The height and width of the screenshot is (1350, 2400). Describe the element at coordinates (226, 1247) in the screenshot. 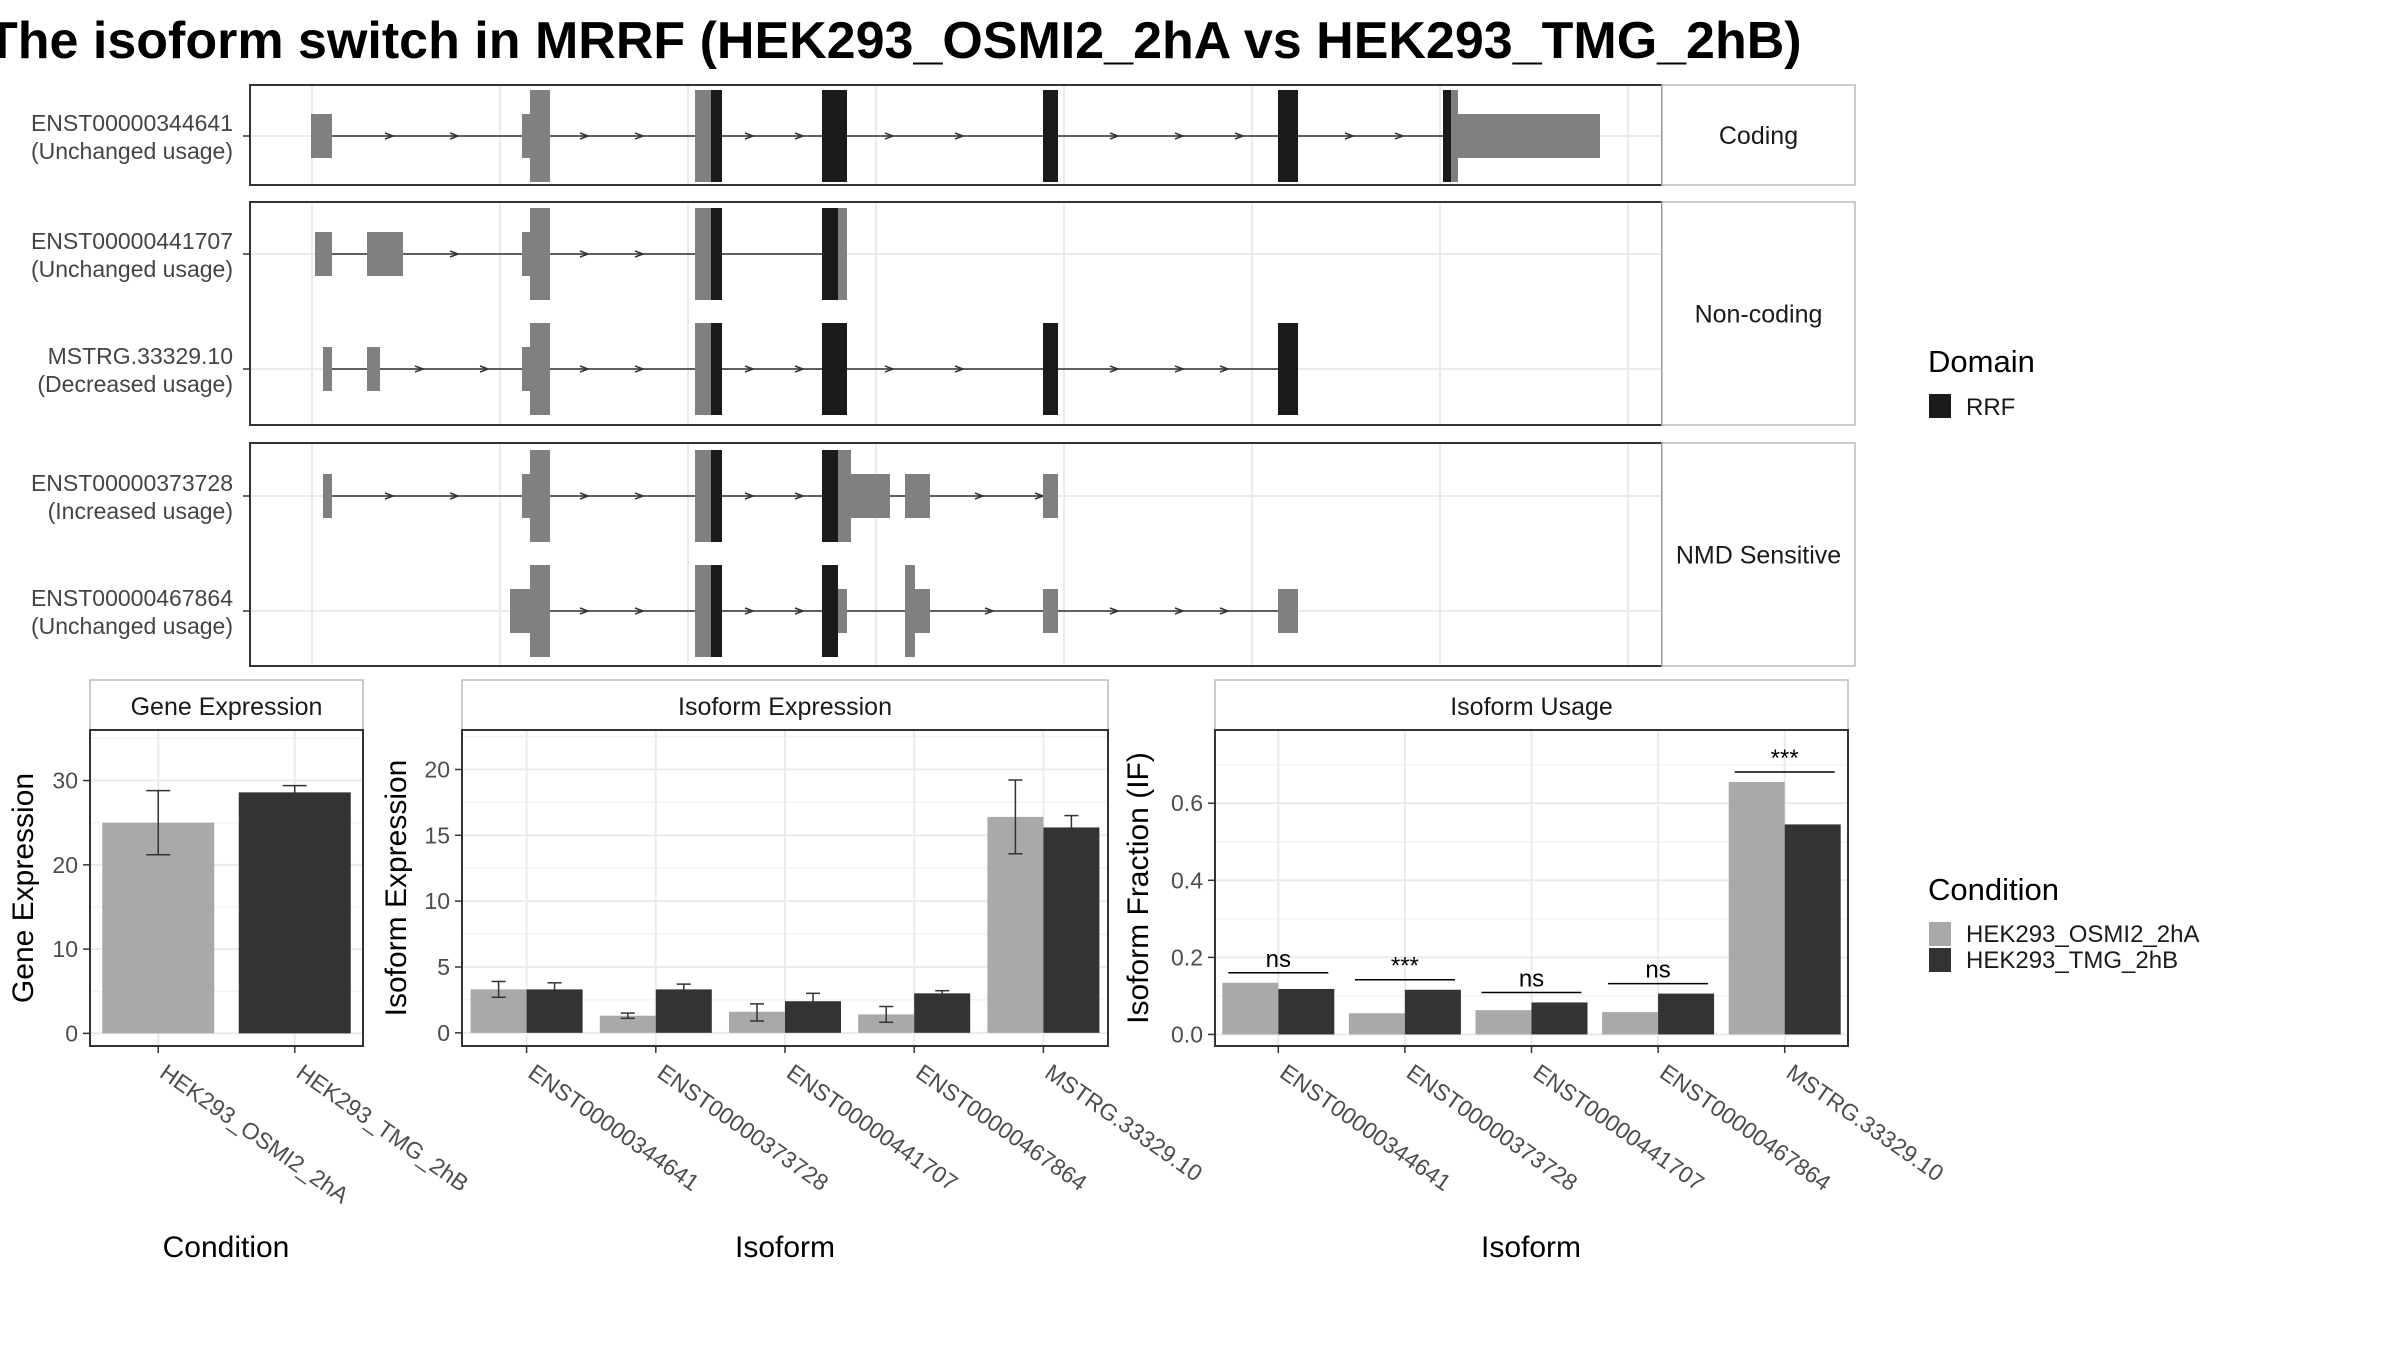

I see `x-axis-title: Condition` at that location.